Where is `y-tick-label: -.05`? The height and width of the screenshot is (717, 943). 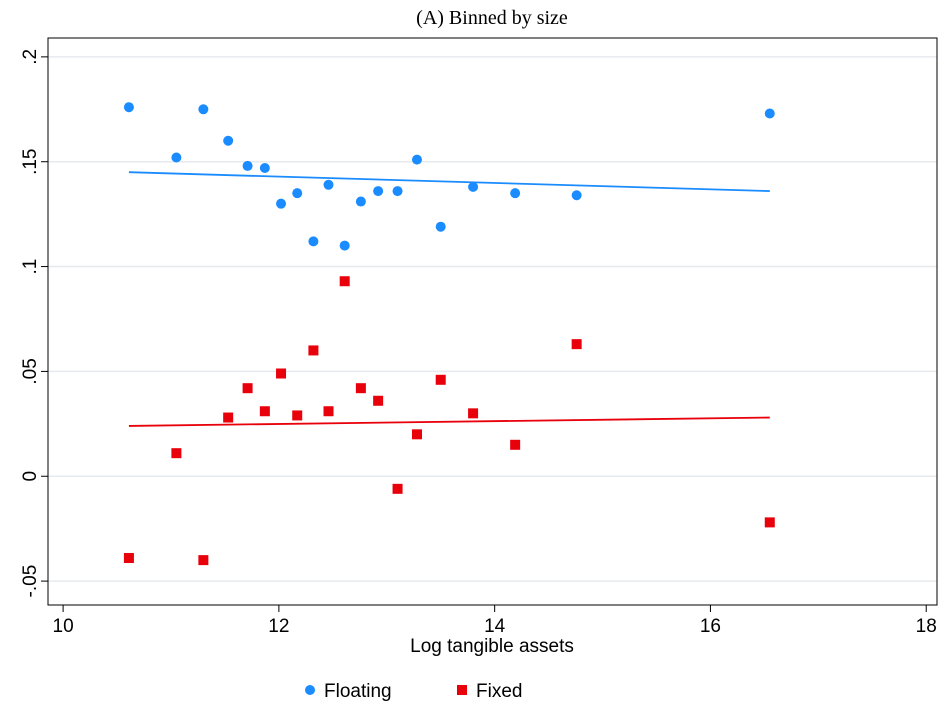 y-tick-label: -.05 is located at coordinates (30, 581).